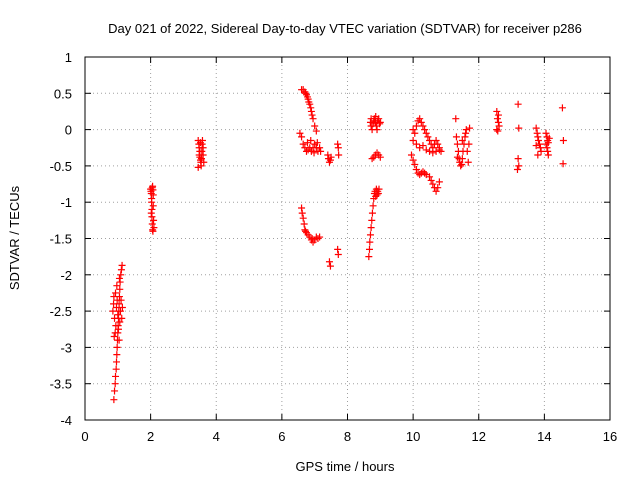 The height and width of the screenshot is (480, 640). What do you see at coordinates (66, 420) in the screenshot?
I see `y-tick-label: -4` at bounding box center [66, 420].